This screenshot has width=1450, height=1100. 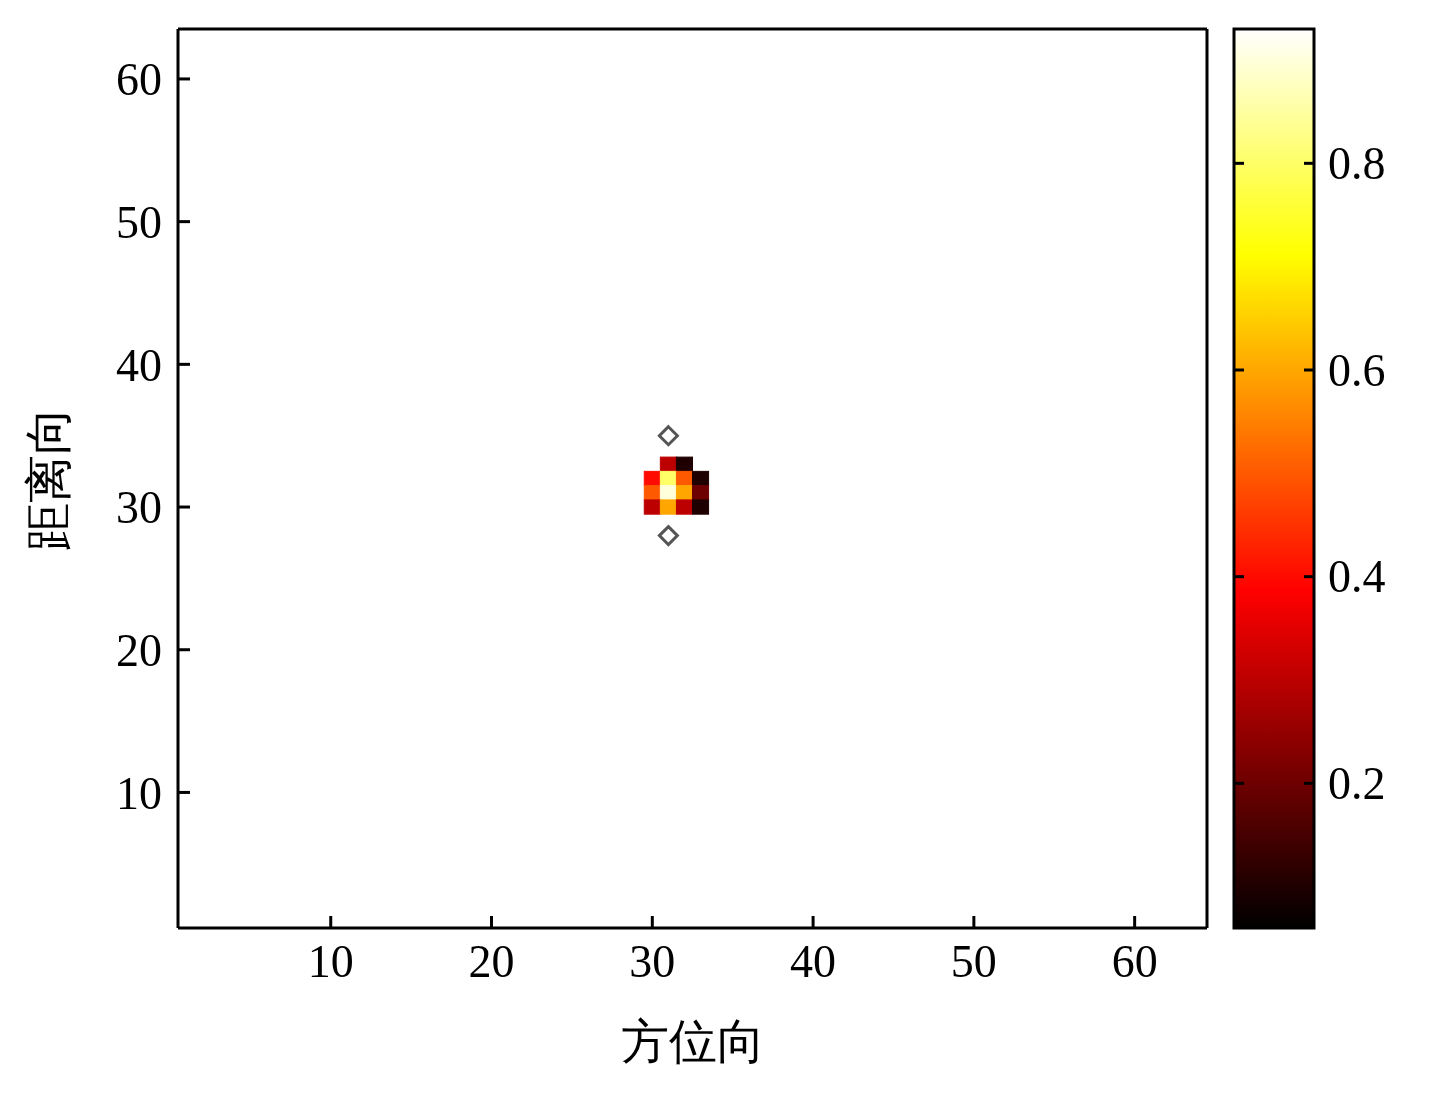 What do you see at coordinates (1357, 783) in the screenshot?
I see `color-bar-label: 0.2` at bounding box center [1357, 783].